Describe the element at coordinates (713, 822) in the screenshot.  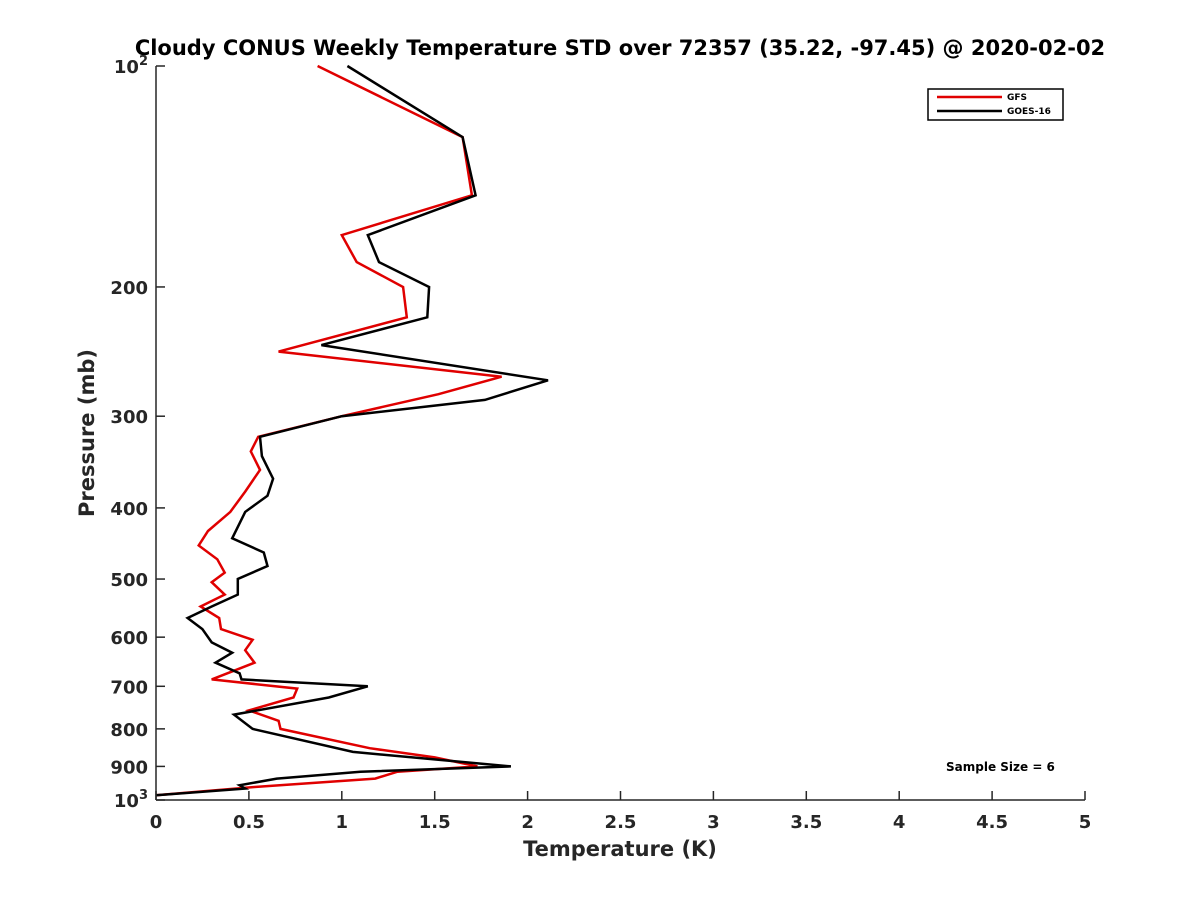
I see `x-tick-label: 3` at that location.